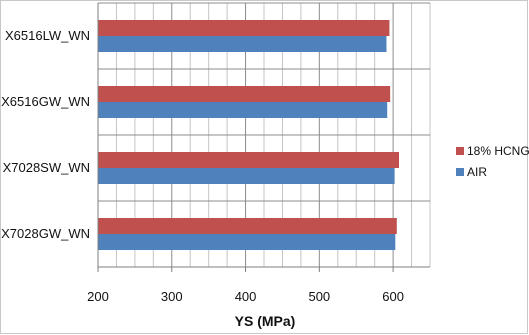  I want to click on legend-swatch-hcng, so click(460, 151).